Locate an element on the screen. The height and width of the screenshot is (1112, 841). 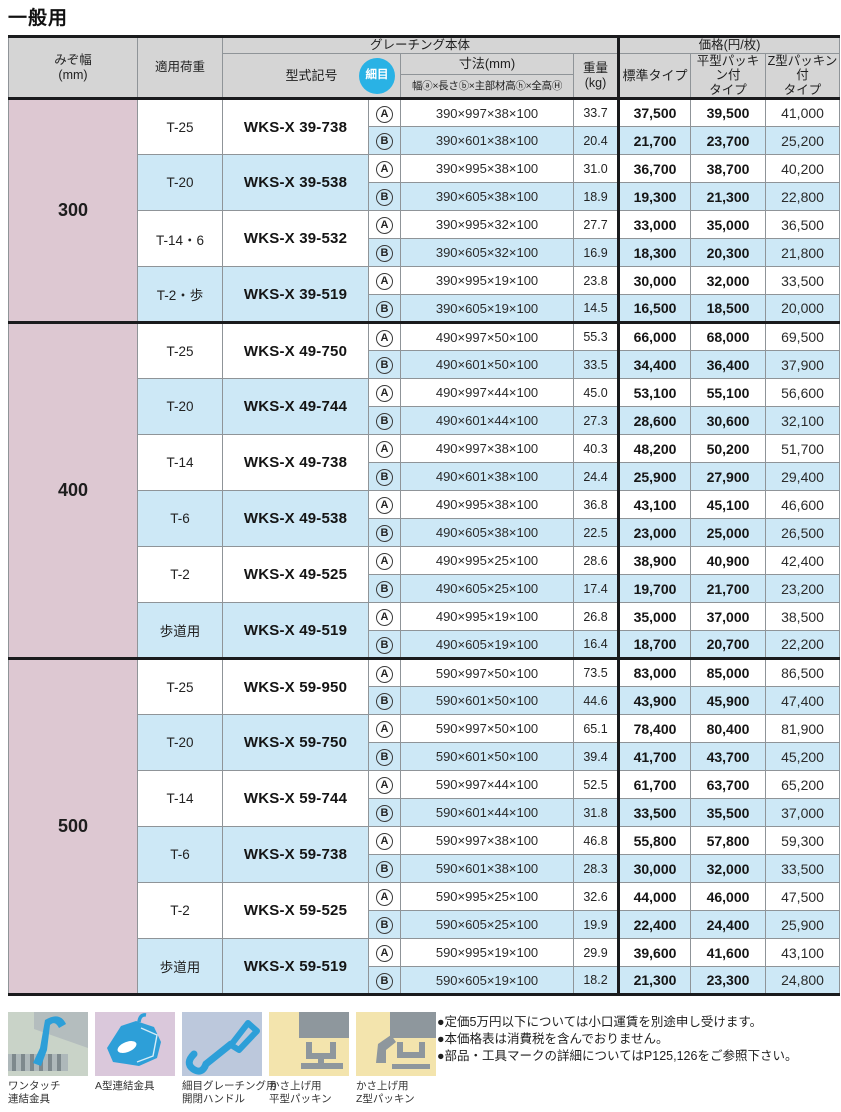
legend-item: A型連結金具 is located at coordinates (135, 1059).